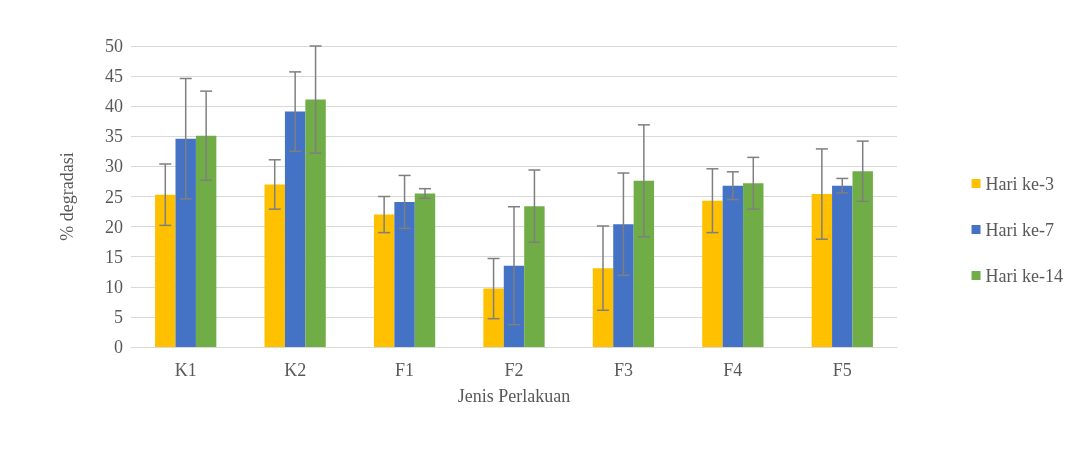  Describe the element at coordinates (114, 106) in the screenshot. I see `y-tick-label: 40` at that location.